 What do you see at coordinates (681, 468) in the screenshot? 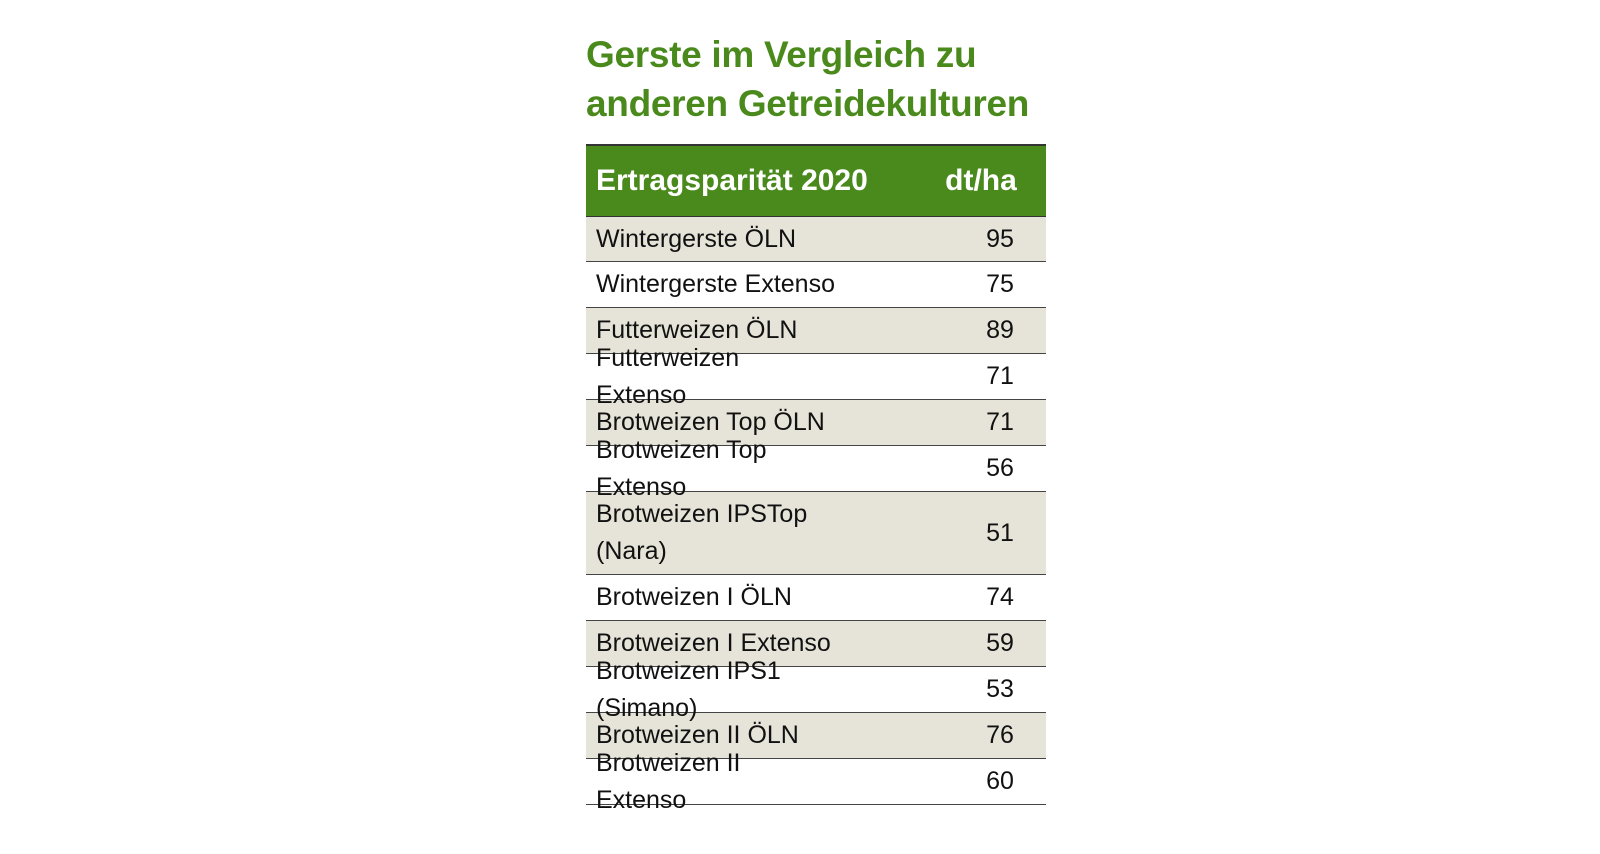
I see `row-label: Brotweizen Top Extenso` at bounding box center [681, 468].